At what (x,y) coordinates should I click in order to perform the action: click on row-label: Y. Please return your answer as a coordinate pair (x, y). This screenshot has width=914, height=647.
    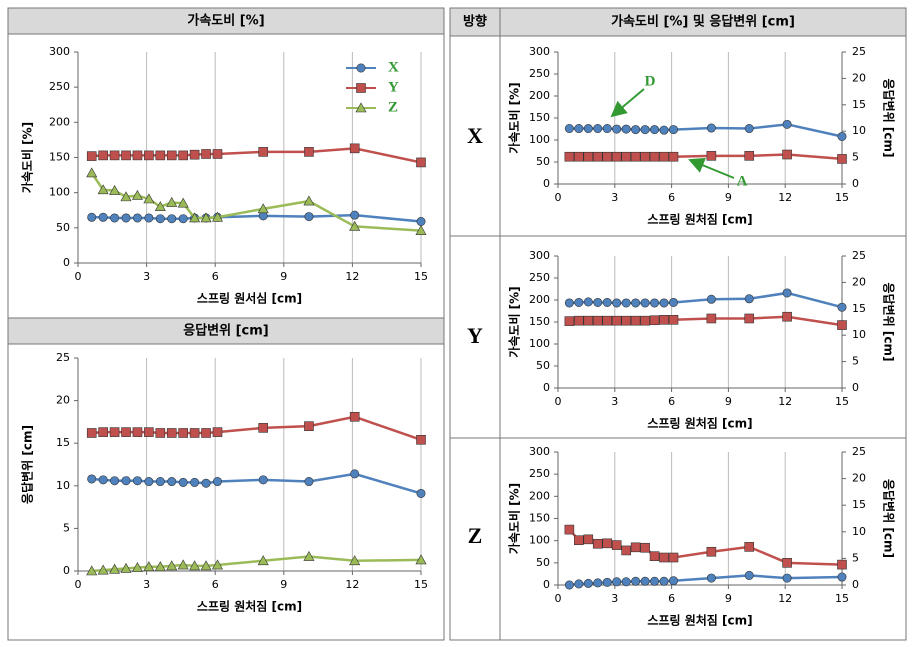
    Looking at the image, I should click on (475, 335).